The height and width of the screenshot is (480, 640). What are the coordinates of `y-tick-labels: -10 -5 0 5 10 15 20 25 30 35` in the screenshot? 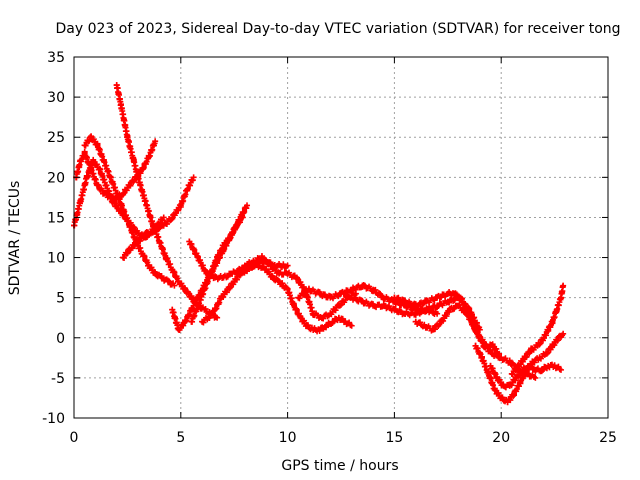 It's located at (53, 238).